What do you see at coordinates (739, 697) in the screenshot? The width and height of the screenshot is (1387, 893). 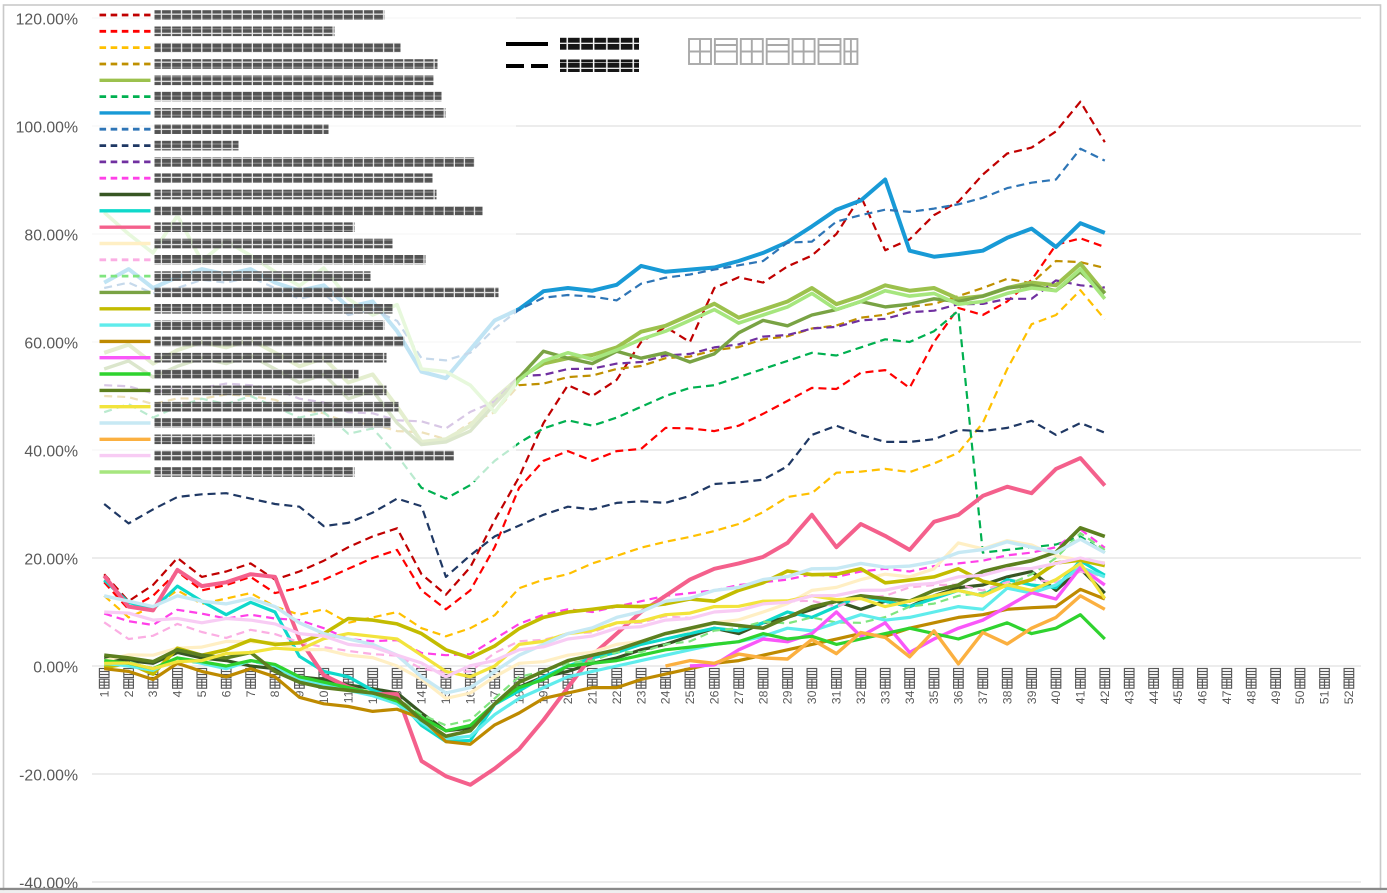 I see `svg-text: 27` at bounding box center [739, 697].